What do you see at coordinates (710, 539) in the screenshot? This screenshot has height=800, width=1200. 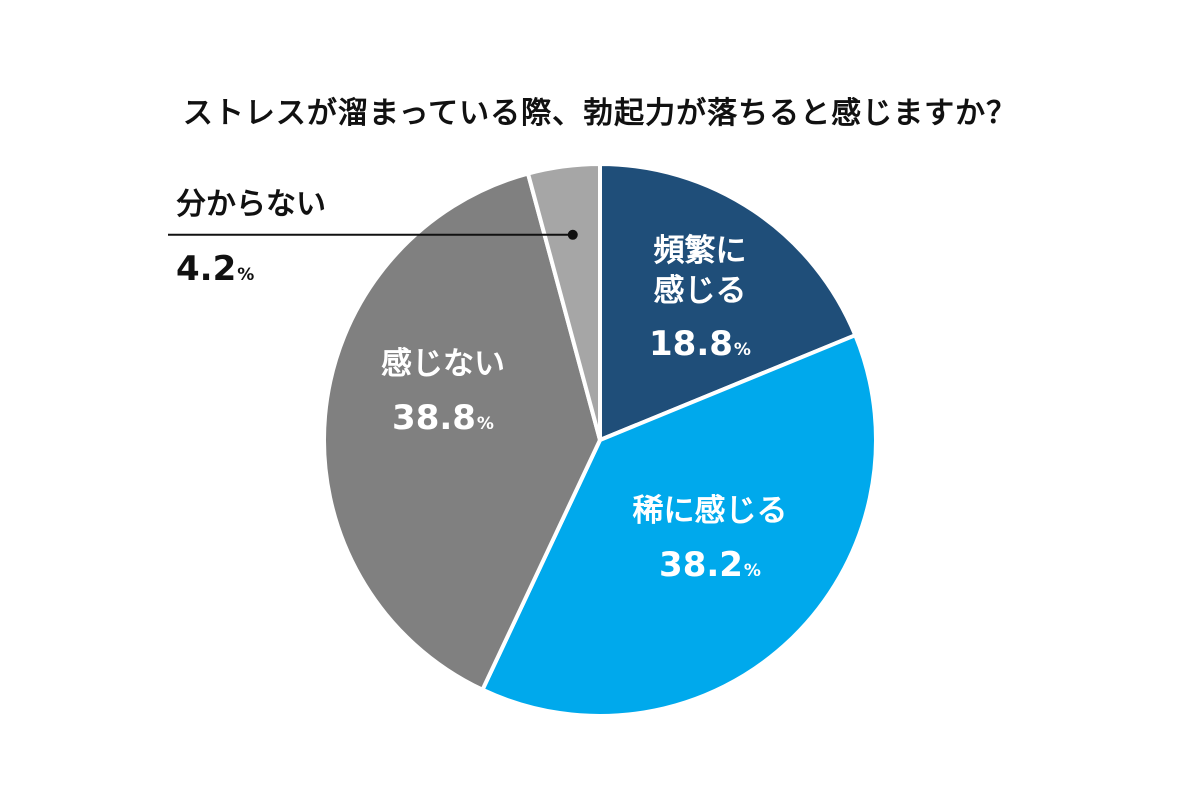 I see `slice-rare-label: 稀に感じる 38.2%` at bounding box center [710, 539].